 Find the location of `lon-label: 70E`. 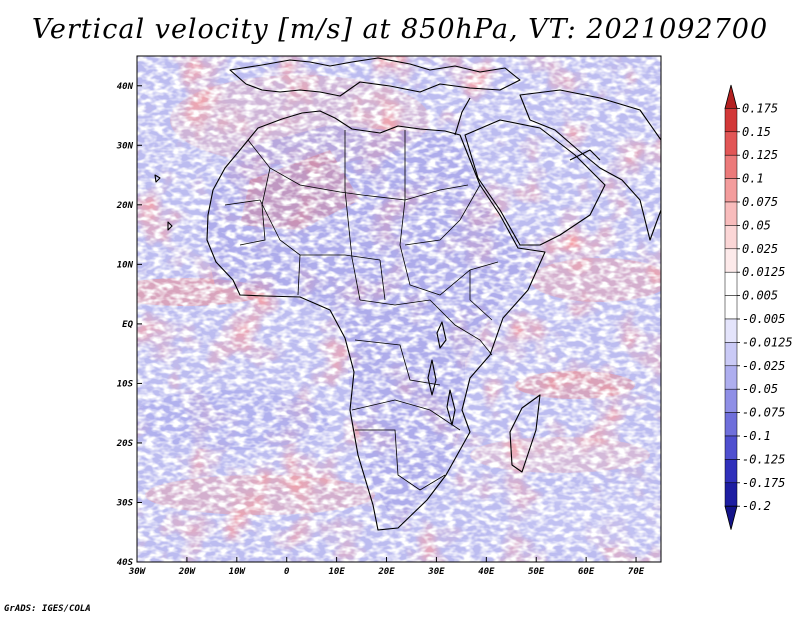

lon-label: 70E is located at coordinates (636, 572).